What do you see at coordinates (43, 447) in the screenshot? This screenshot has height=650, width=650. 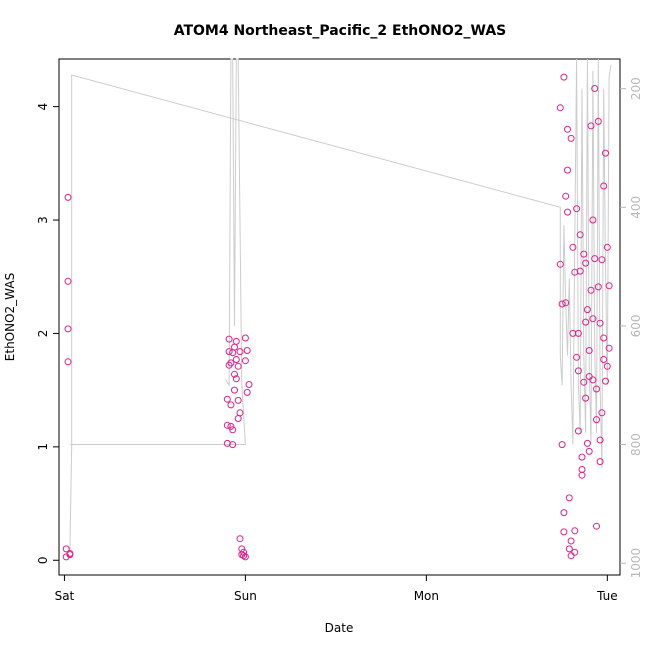 I see `y-tick-label: 1` at bounding box center [43, 447].